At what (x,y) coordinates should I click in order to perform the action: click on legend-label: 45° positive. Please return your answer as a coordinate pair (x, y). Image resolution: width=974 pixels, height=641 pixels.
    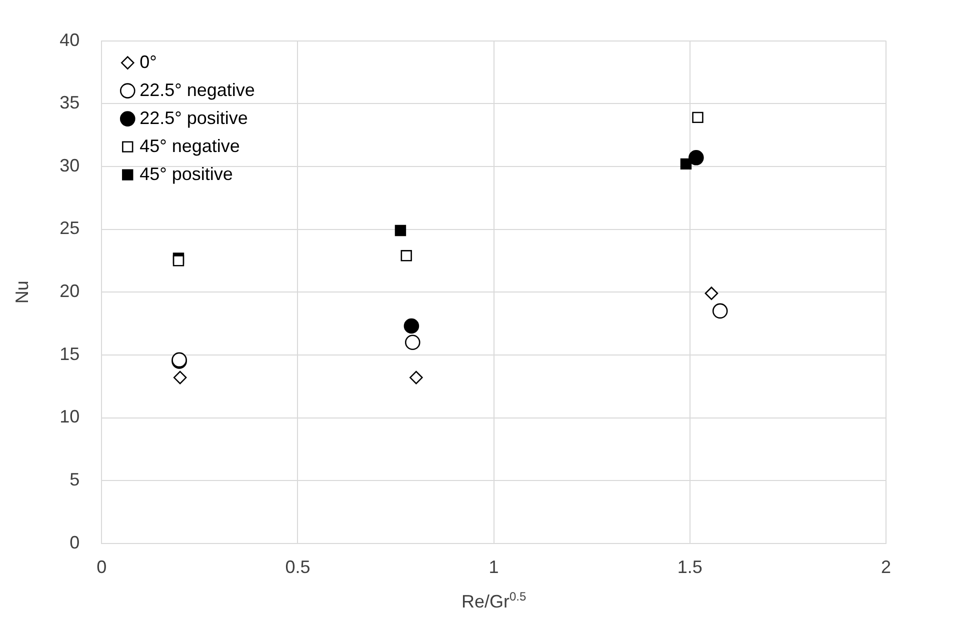
    Looking at the image, I should click on (186, 174).